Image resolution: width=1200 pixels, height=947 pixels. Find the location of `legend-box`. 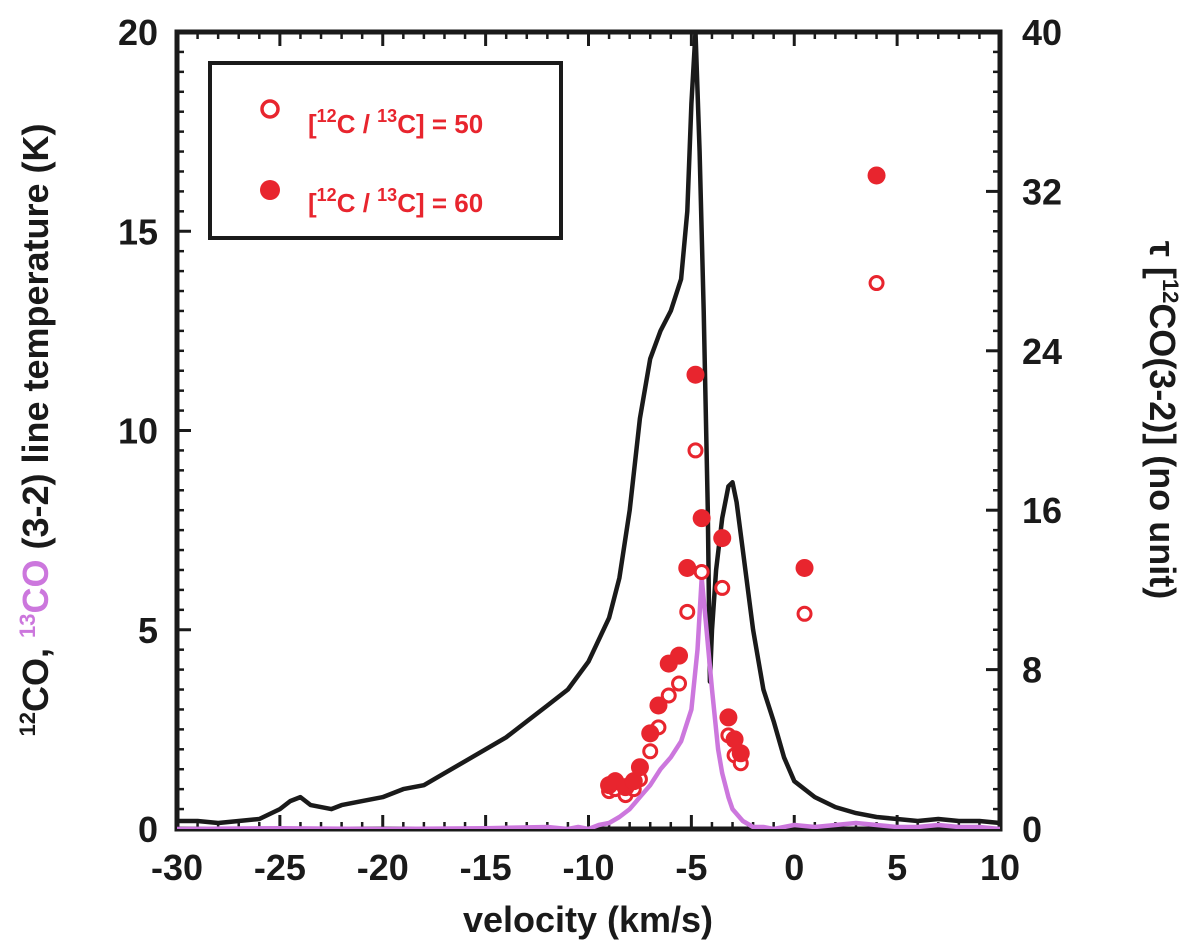

legend-box is located at coordinates (385, 150).